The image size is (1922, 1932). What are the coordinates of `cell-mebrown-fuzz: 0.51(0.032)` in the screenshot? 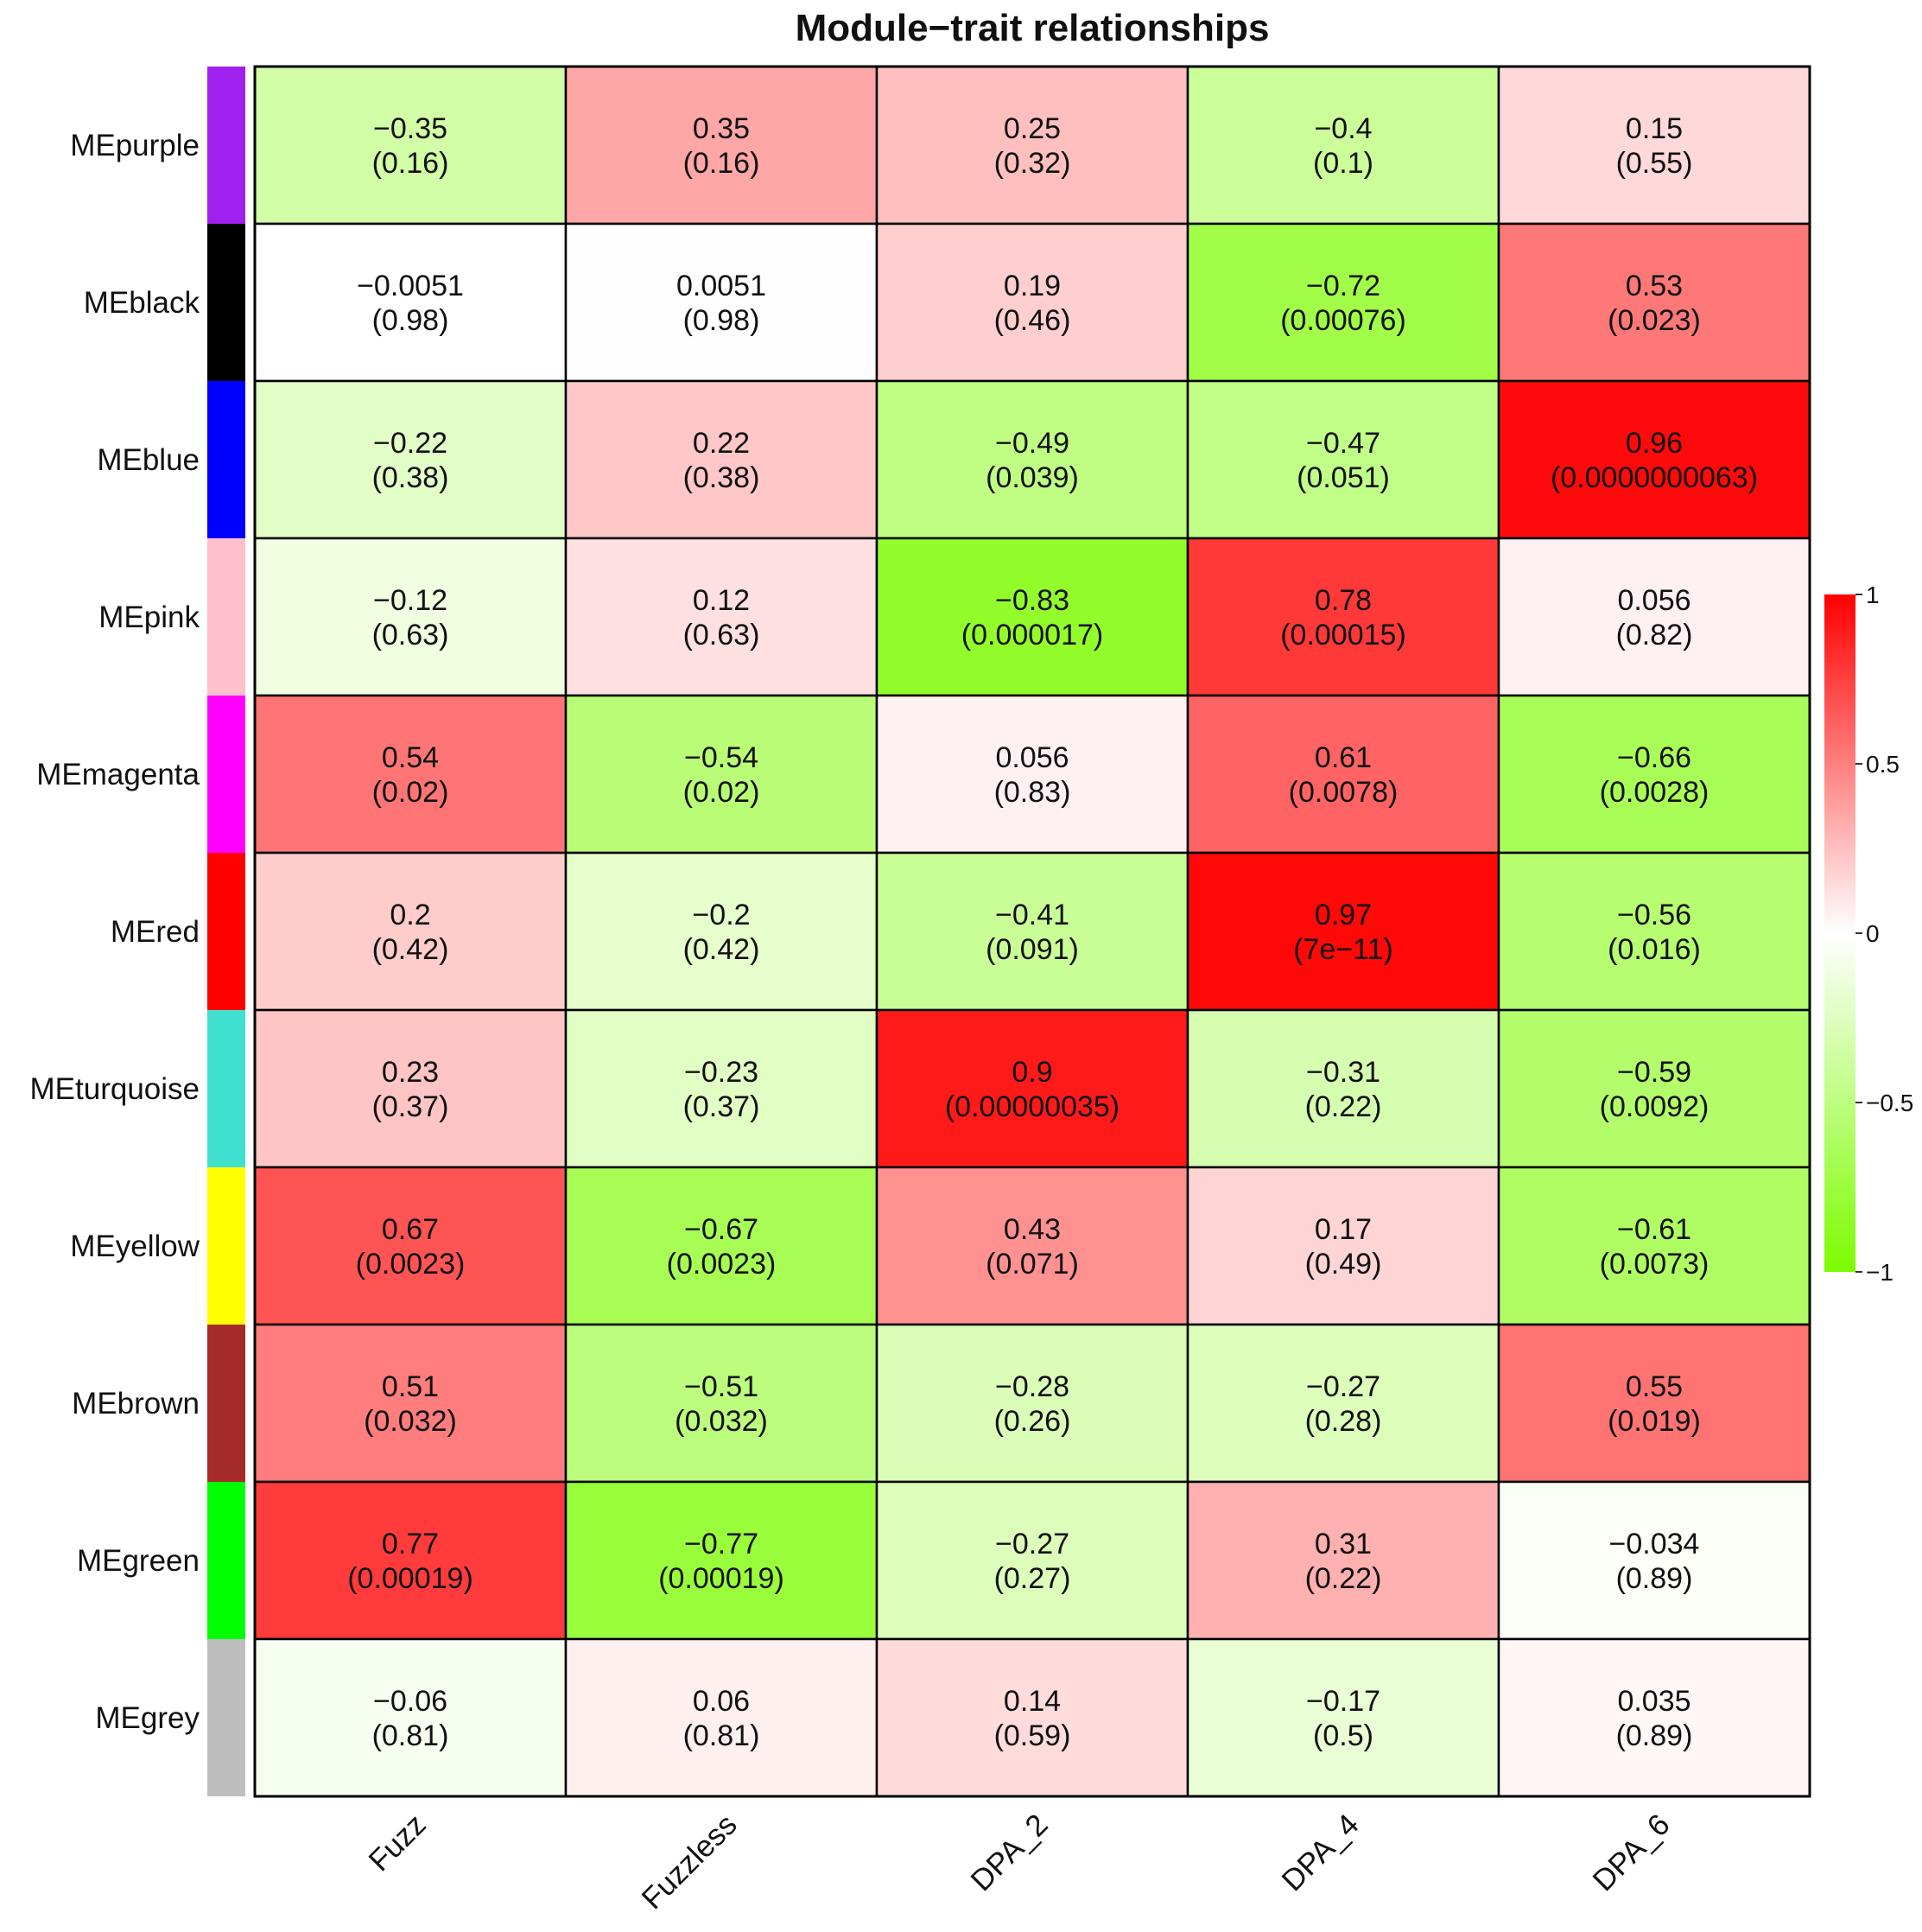 It's located at (410, 1403).